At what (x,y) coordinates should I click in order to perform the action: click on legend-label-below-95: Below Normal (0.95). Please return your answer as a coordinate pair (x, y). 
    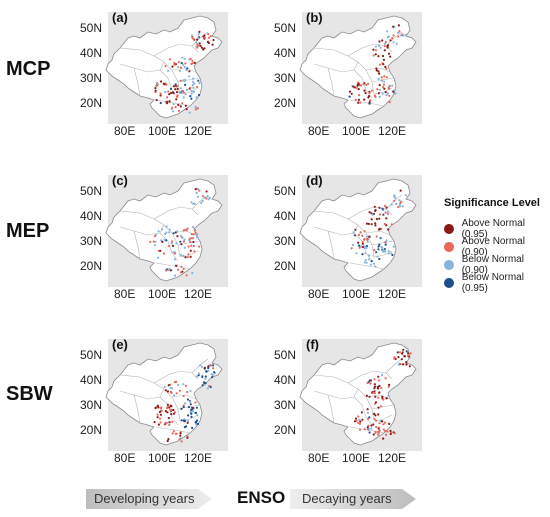
    Looking at the image, I should click on (492, 283).